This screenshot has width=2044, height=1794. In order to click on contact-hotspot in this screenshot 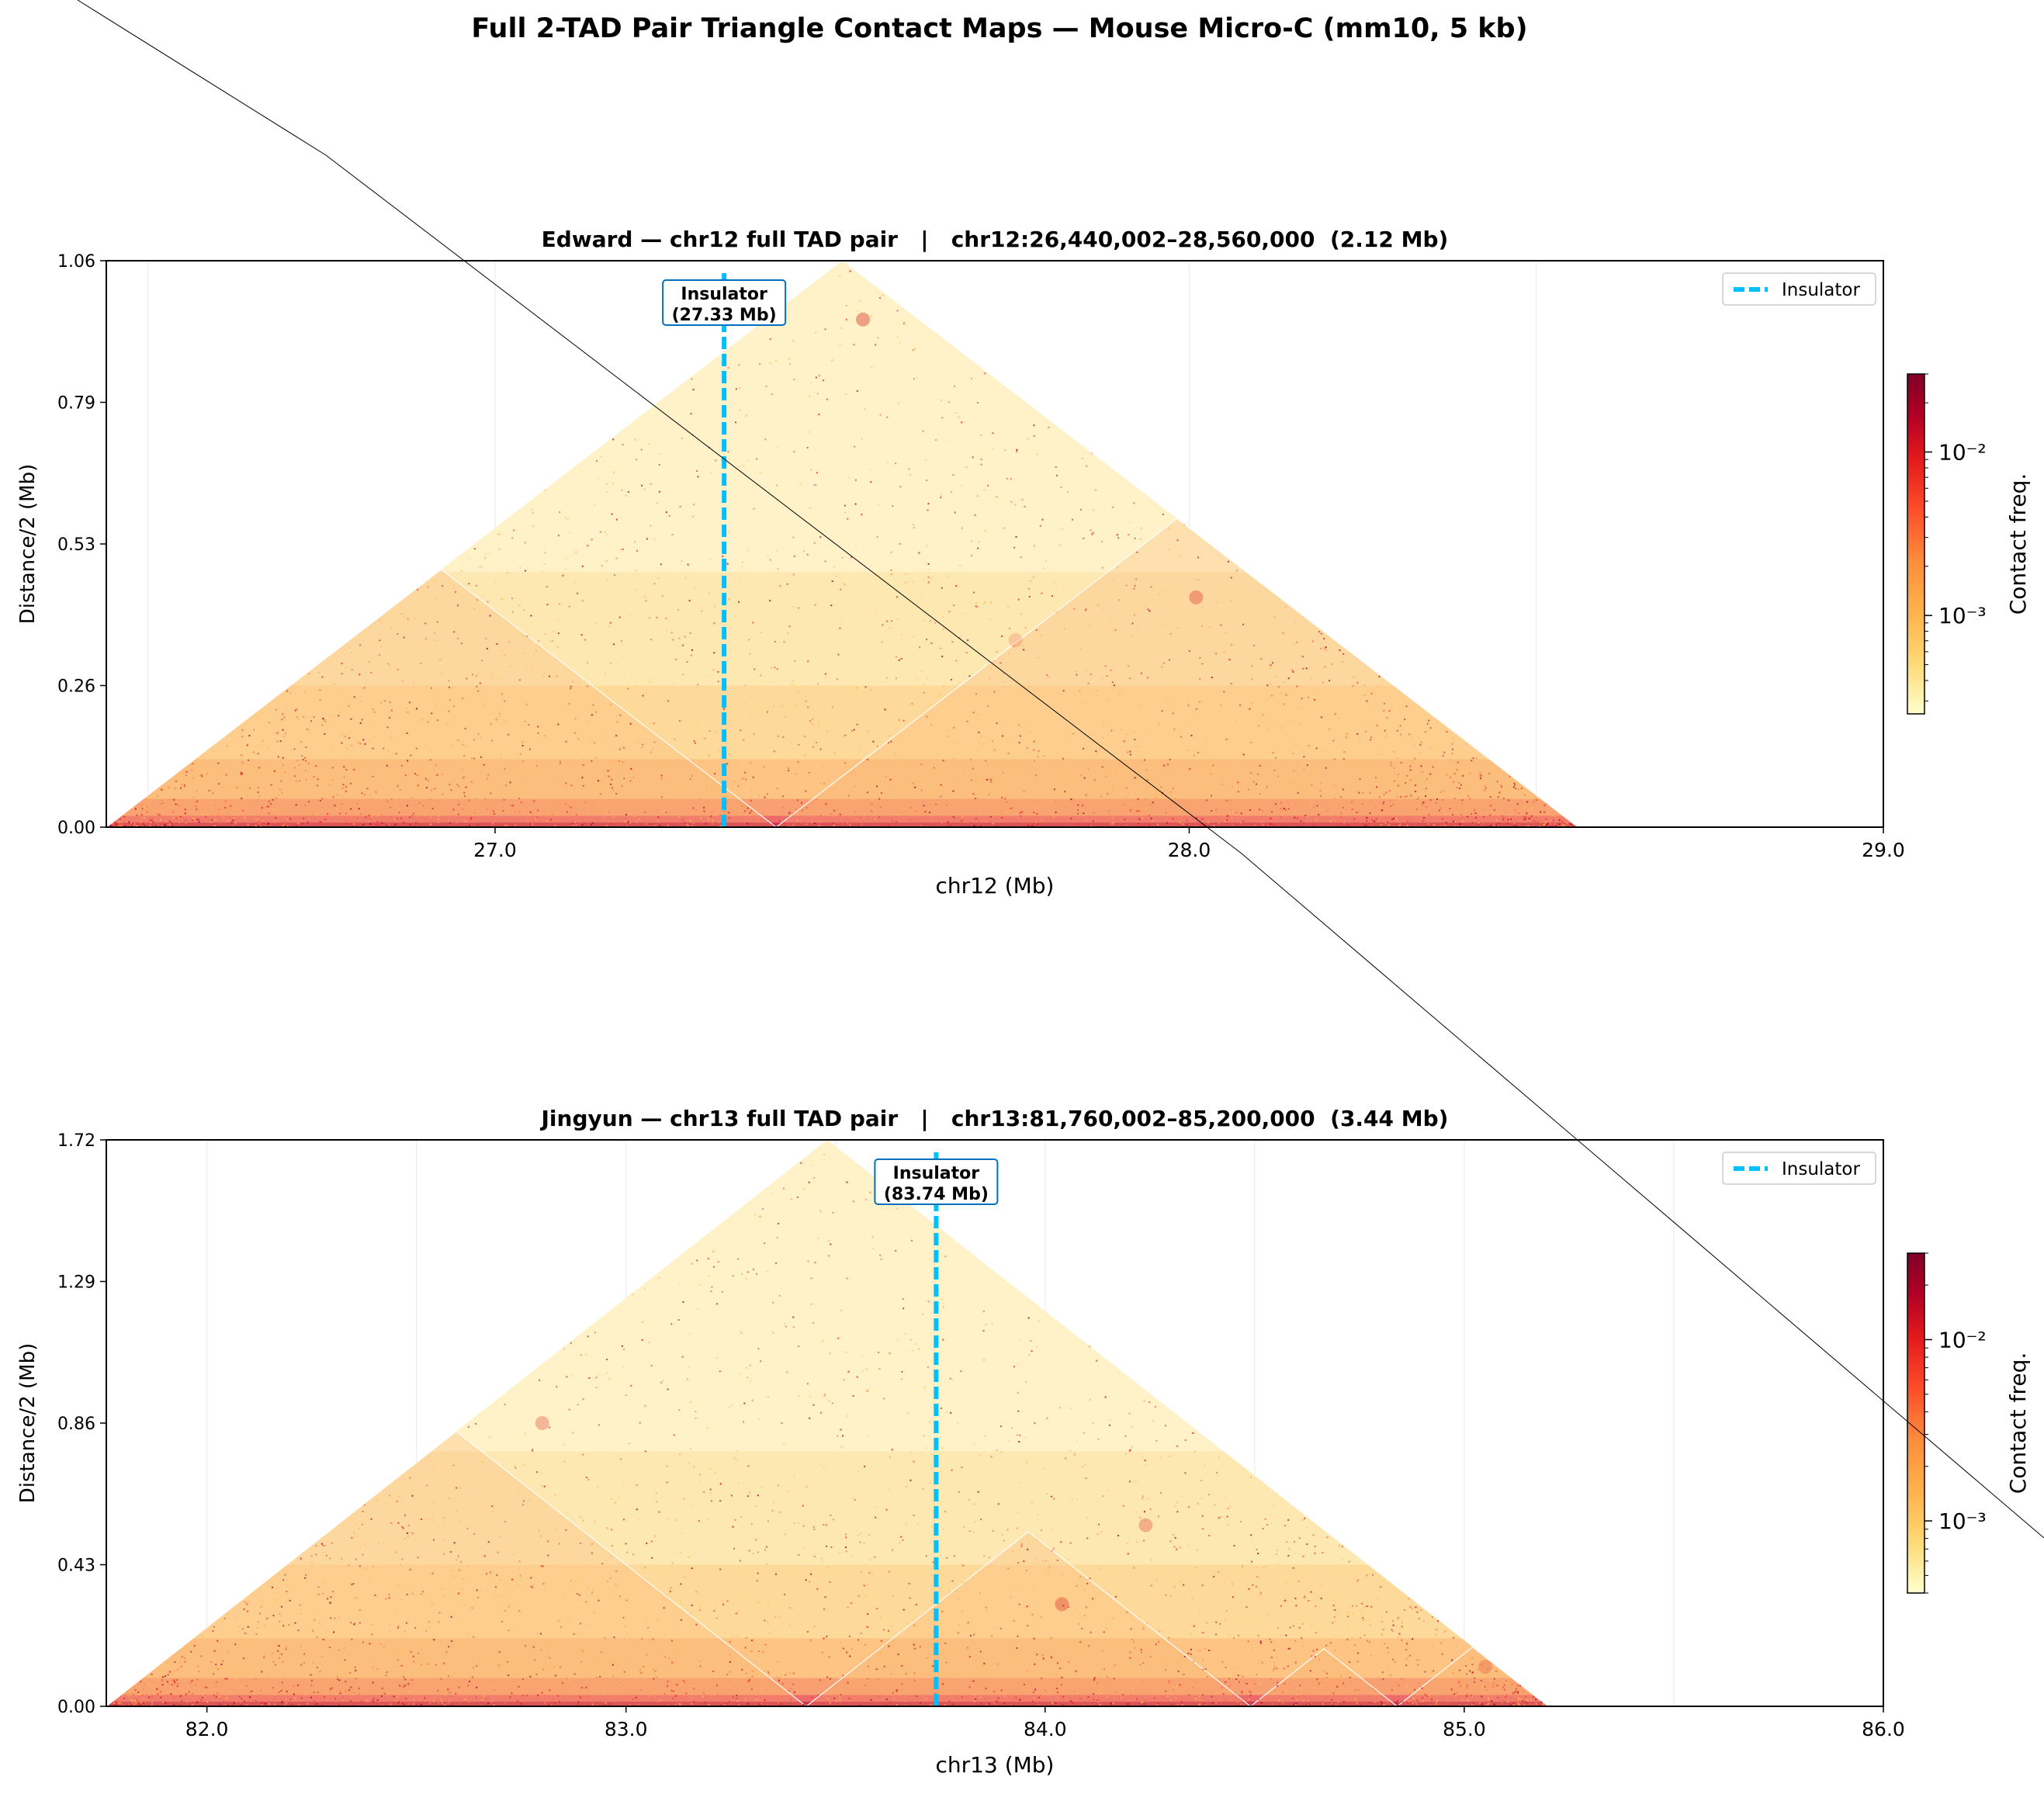, I will do `click(1196, 597)`.